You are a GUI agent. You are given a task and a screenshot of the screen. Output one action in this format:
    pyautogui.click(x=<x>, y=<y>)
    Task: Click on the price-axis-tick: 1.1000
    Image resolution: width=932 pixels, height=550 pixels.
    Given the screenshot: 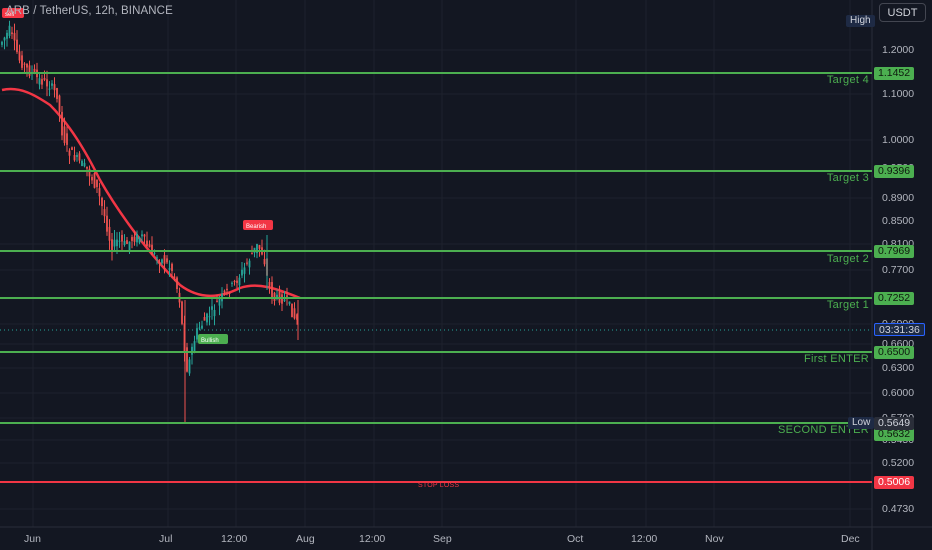 What is the action you would take?
    pyautogui.click(x=898, y=94)
    